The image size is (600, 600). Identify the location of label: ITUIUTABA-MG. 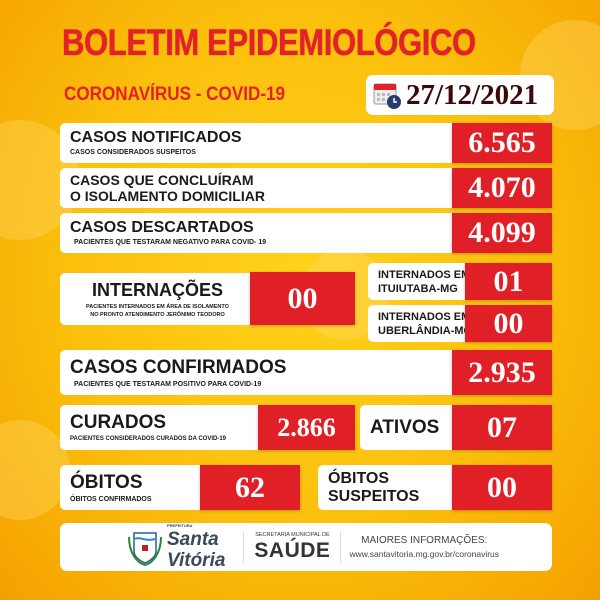
(418, 288).